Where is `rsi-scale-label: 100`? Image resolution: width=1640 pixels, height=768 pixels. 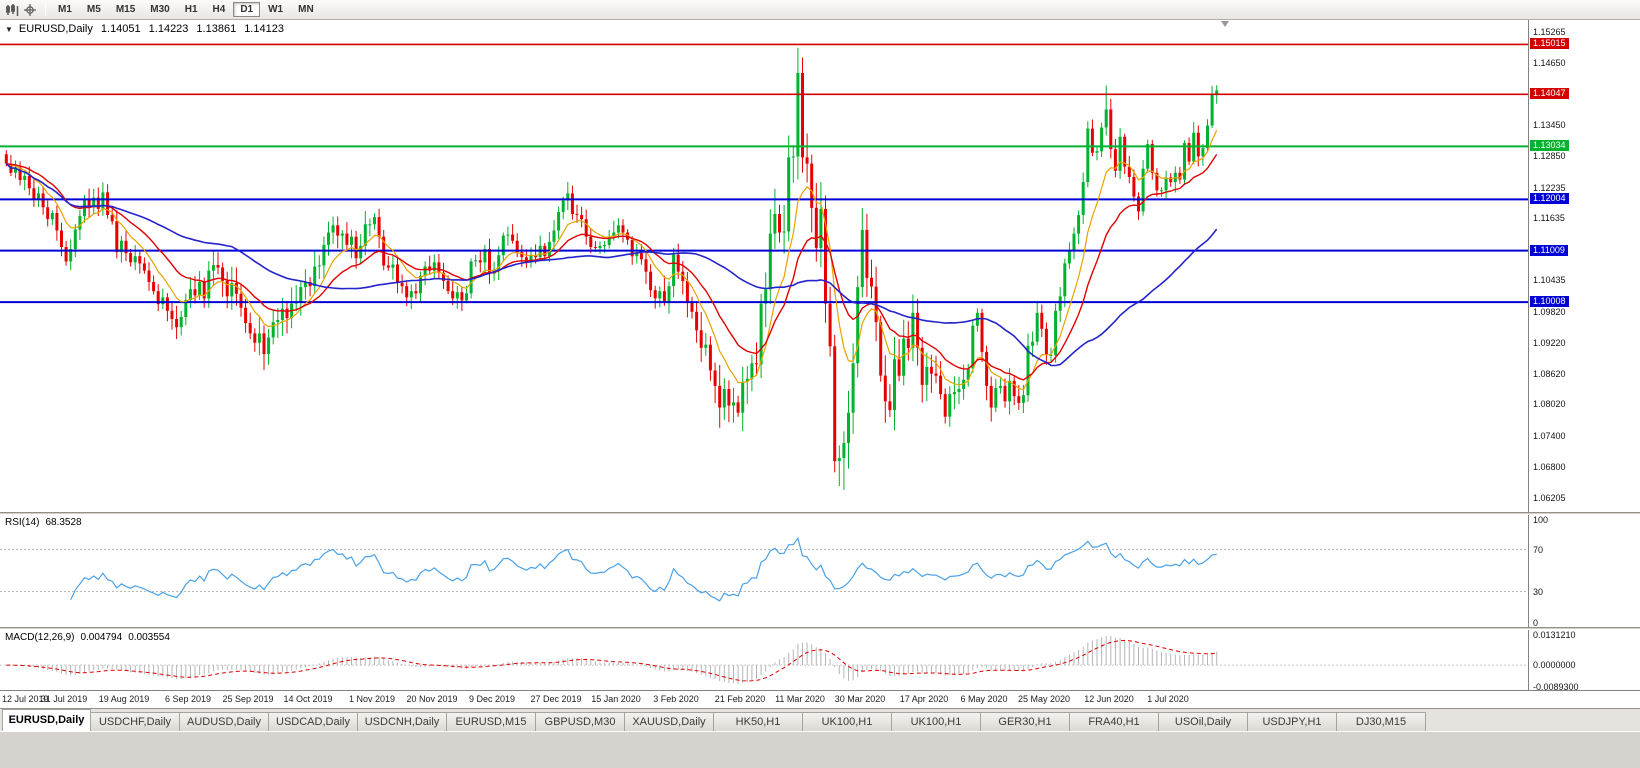
rsi-scale-label: 100 is located at coordinates (1541, 520).